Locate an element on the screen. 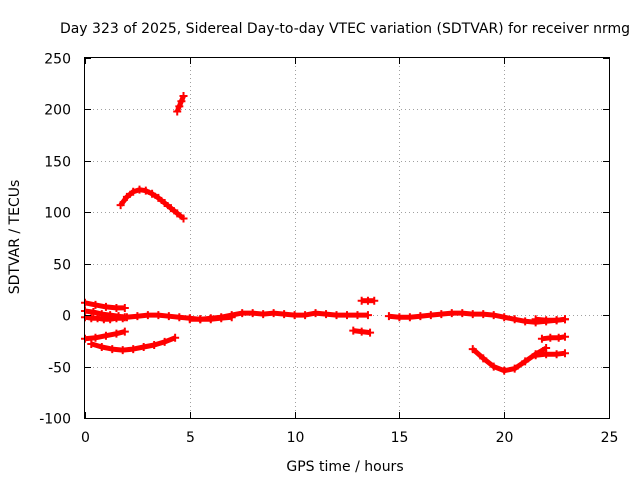 The width and height of the screenshot is (640, 480). x-tick-label: 25 is located at coordinates (610, 438).